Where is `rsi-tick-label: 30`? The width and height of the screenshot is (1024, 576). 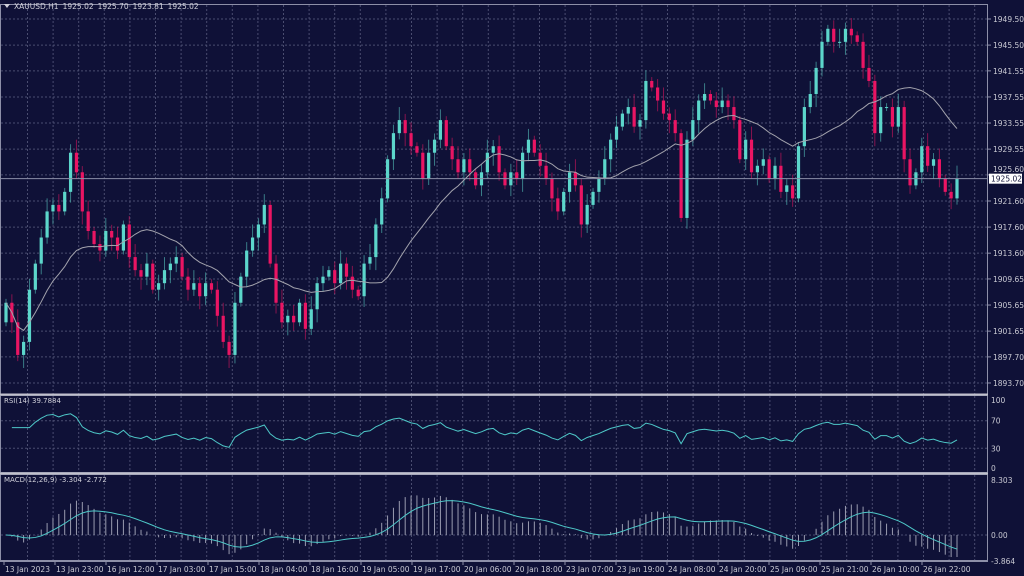 rsi-tick-label: 30 is located at coordinates (996, 448).